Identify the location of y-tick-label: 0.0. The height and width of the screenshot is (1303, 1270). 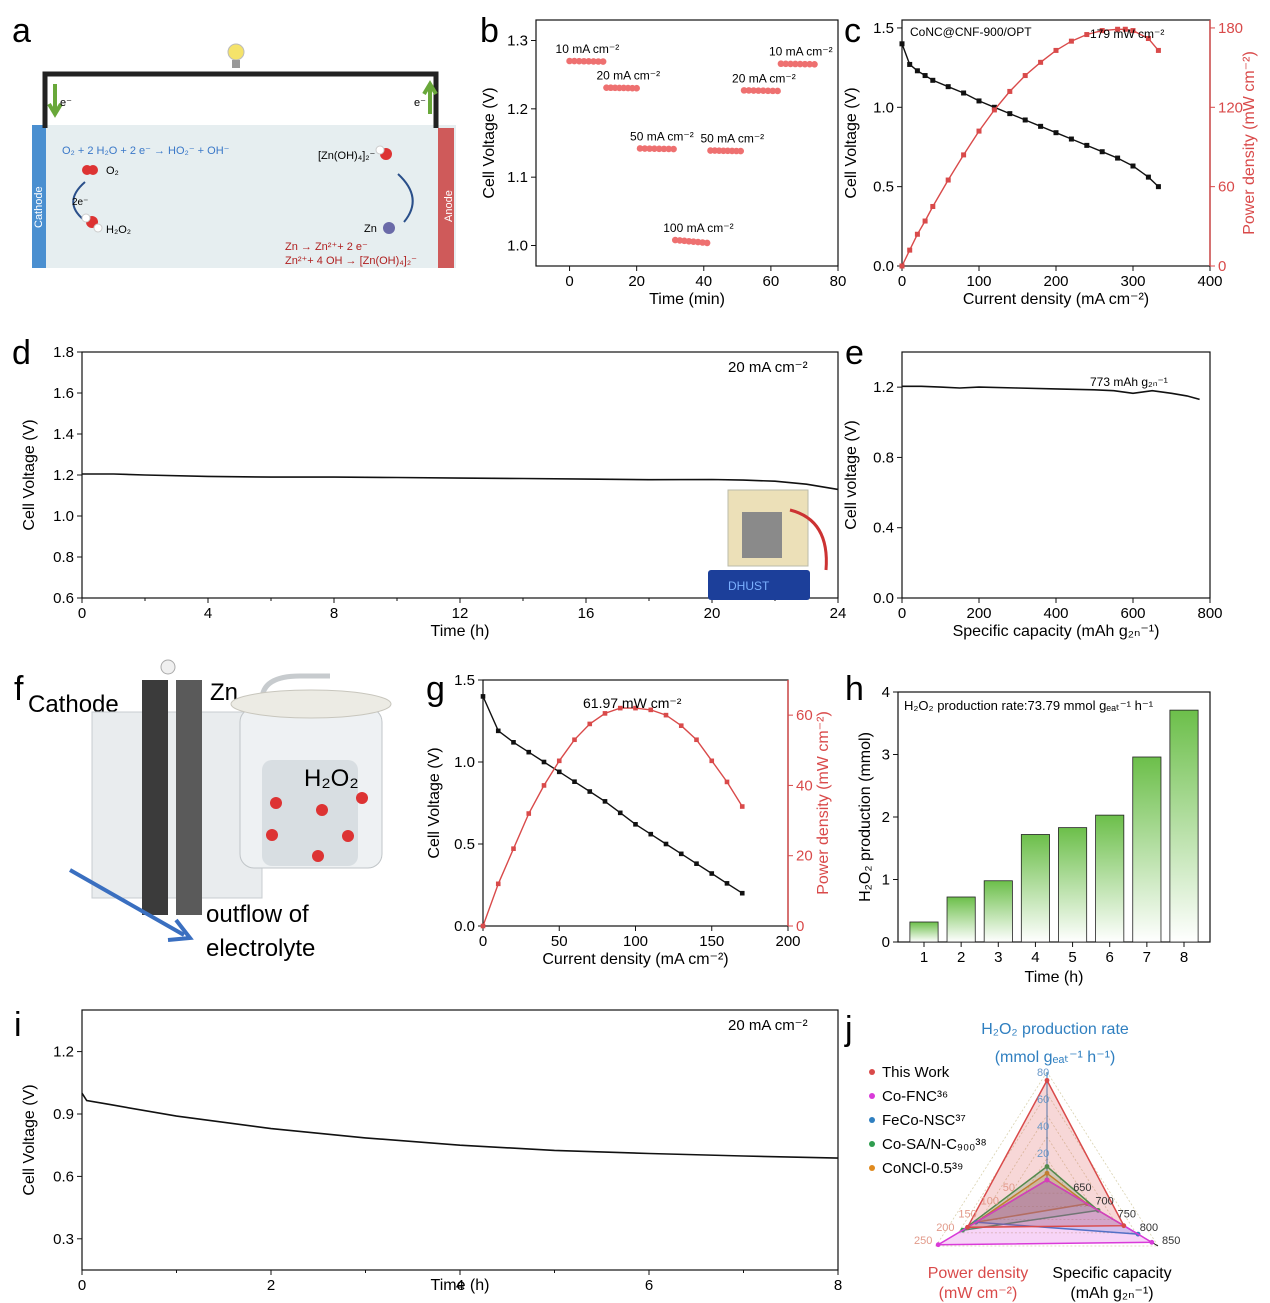
(883, 266).